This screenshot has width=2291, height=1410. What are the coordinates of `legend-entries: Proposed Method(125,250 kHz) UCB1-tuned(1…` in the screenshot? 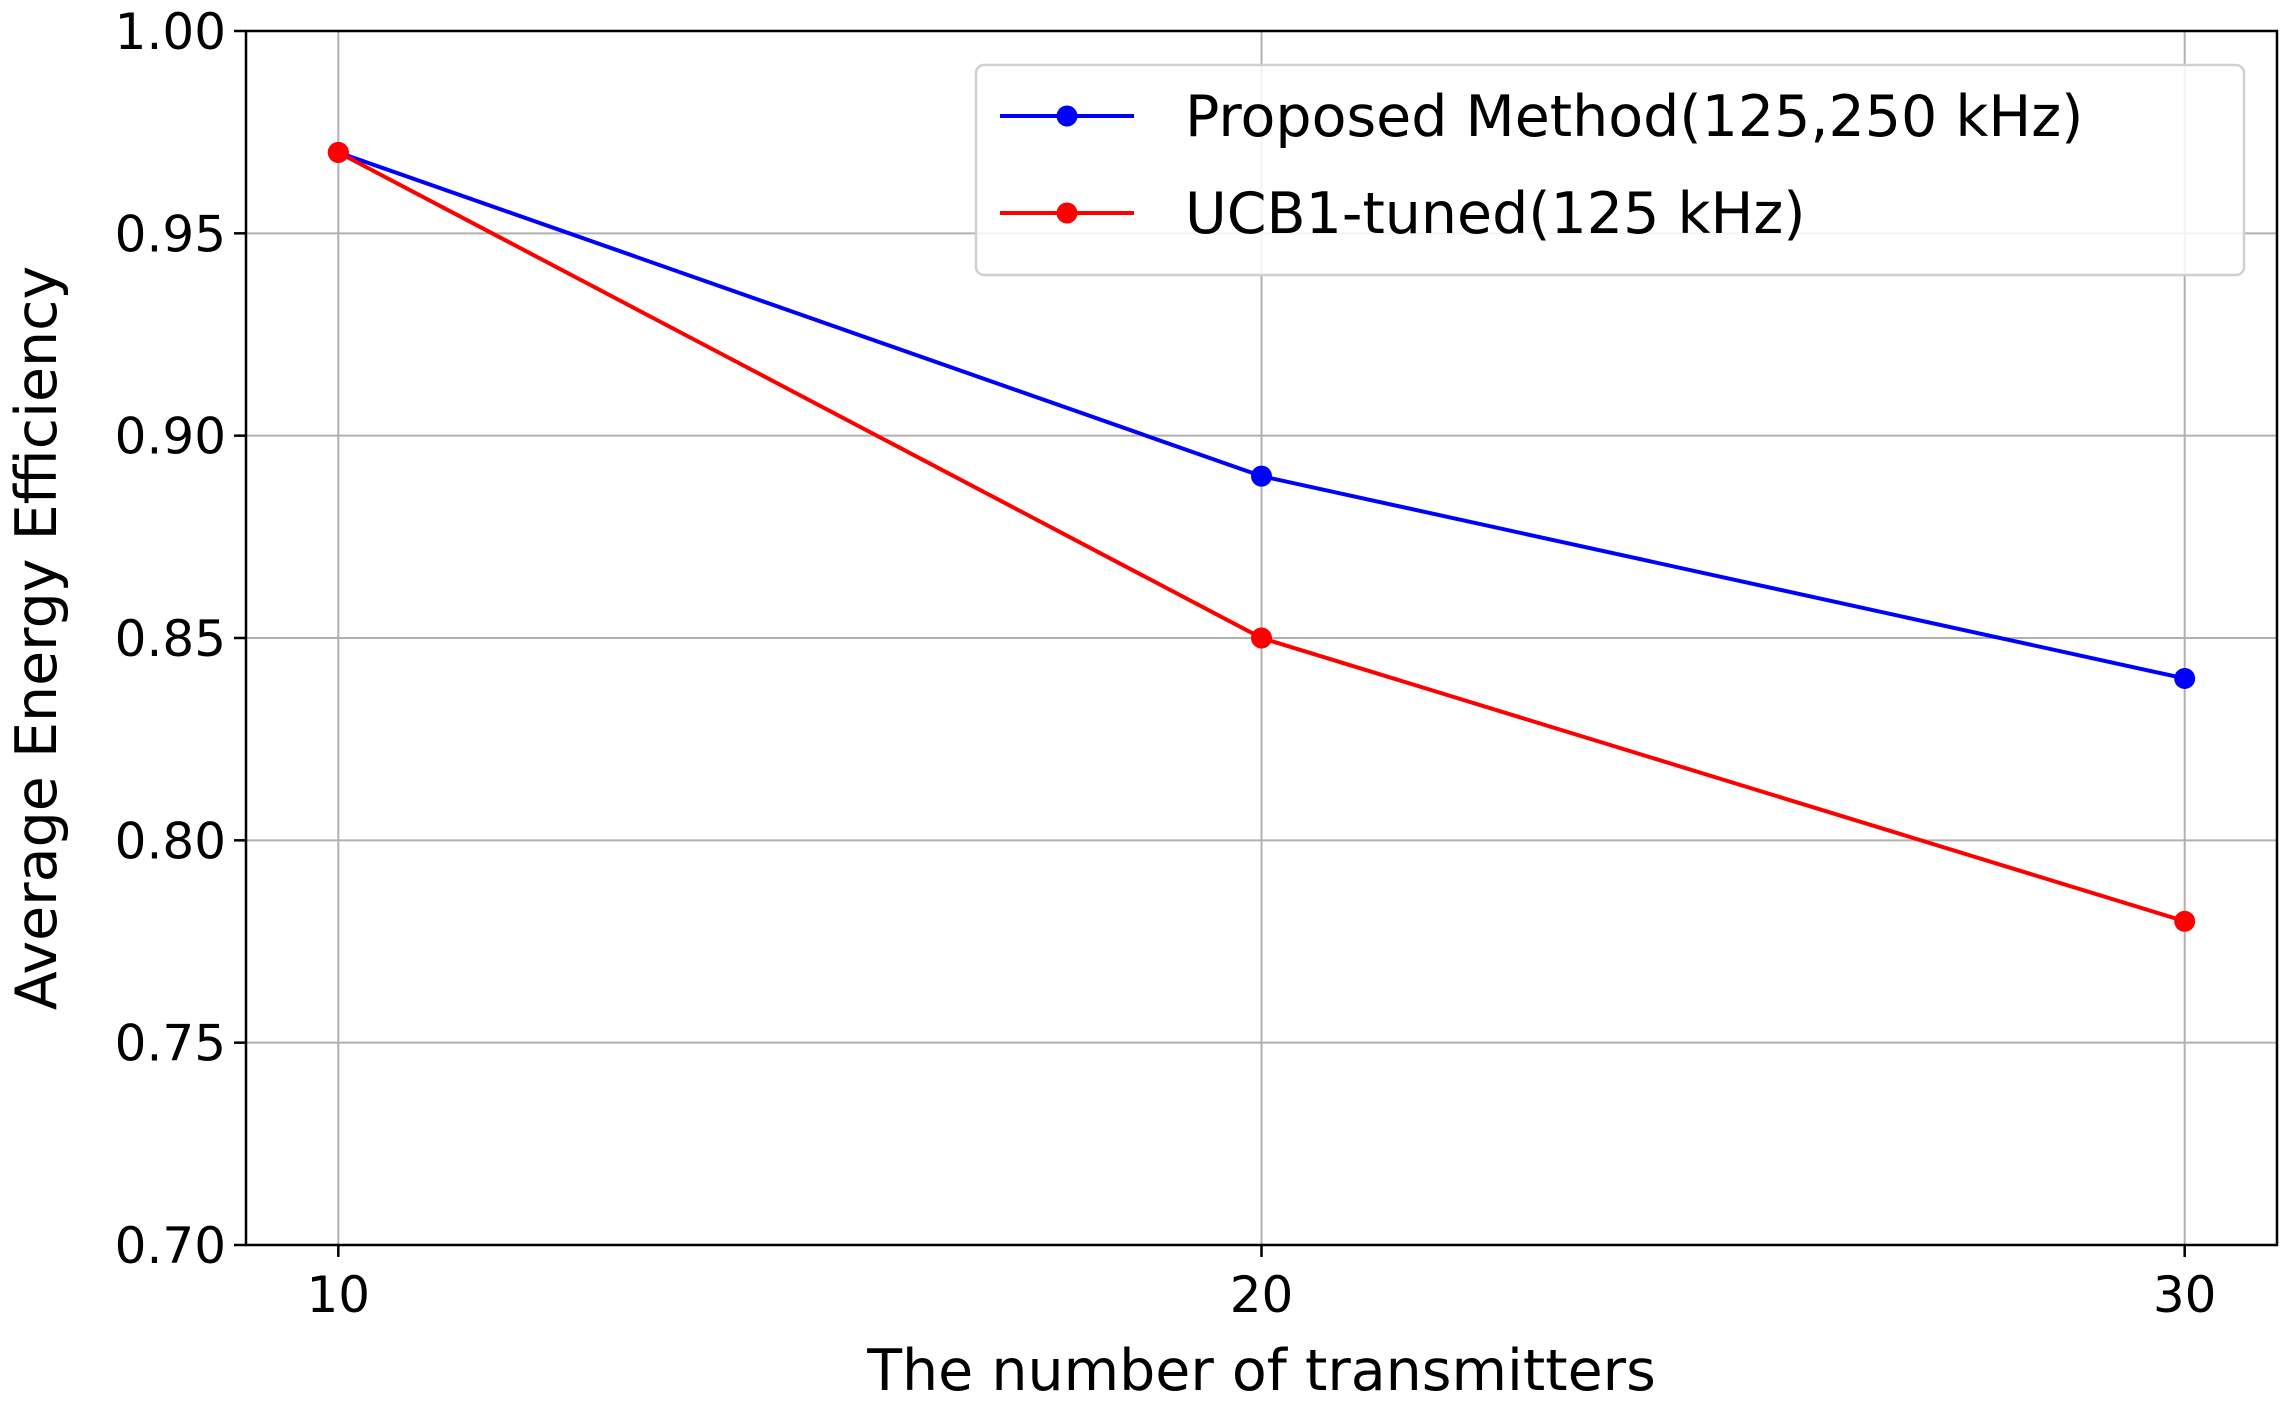 It's located at (1541, 165).